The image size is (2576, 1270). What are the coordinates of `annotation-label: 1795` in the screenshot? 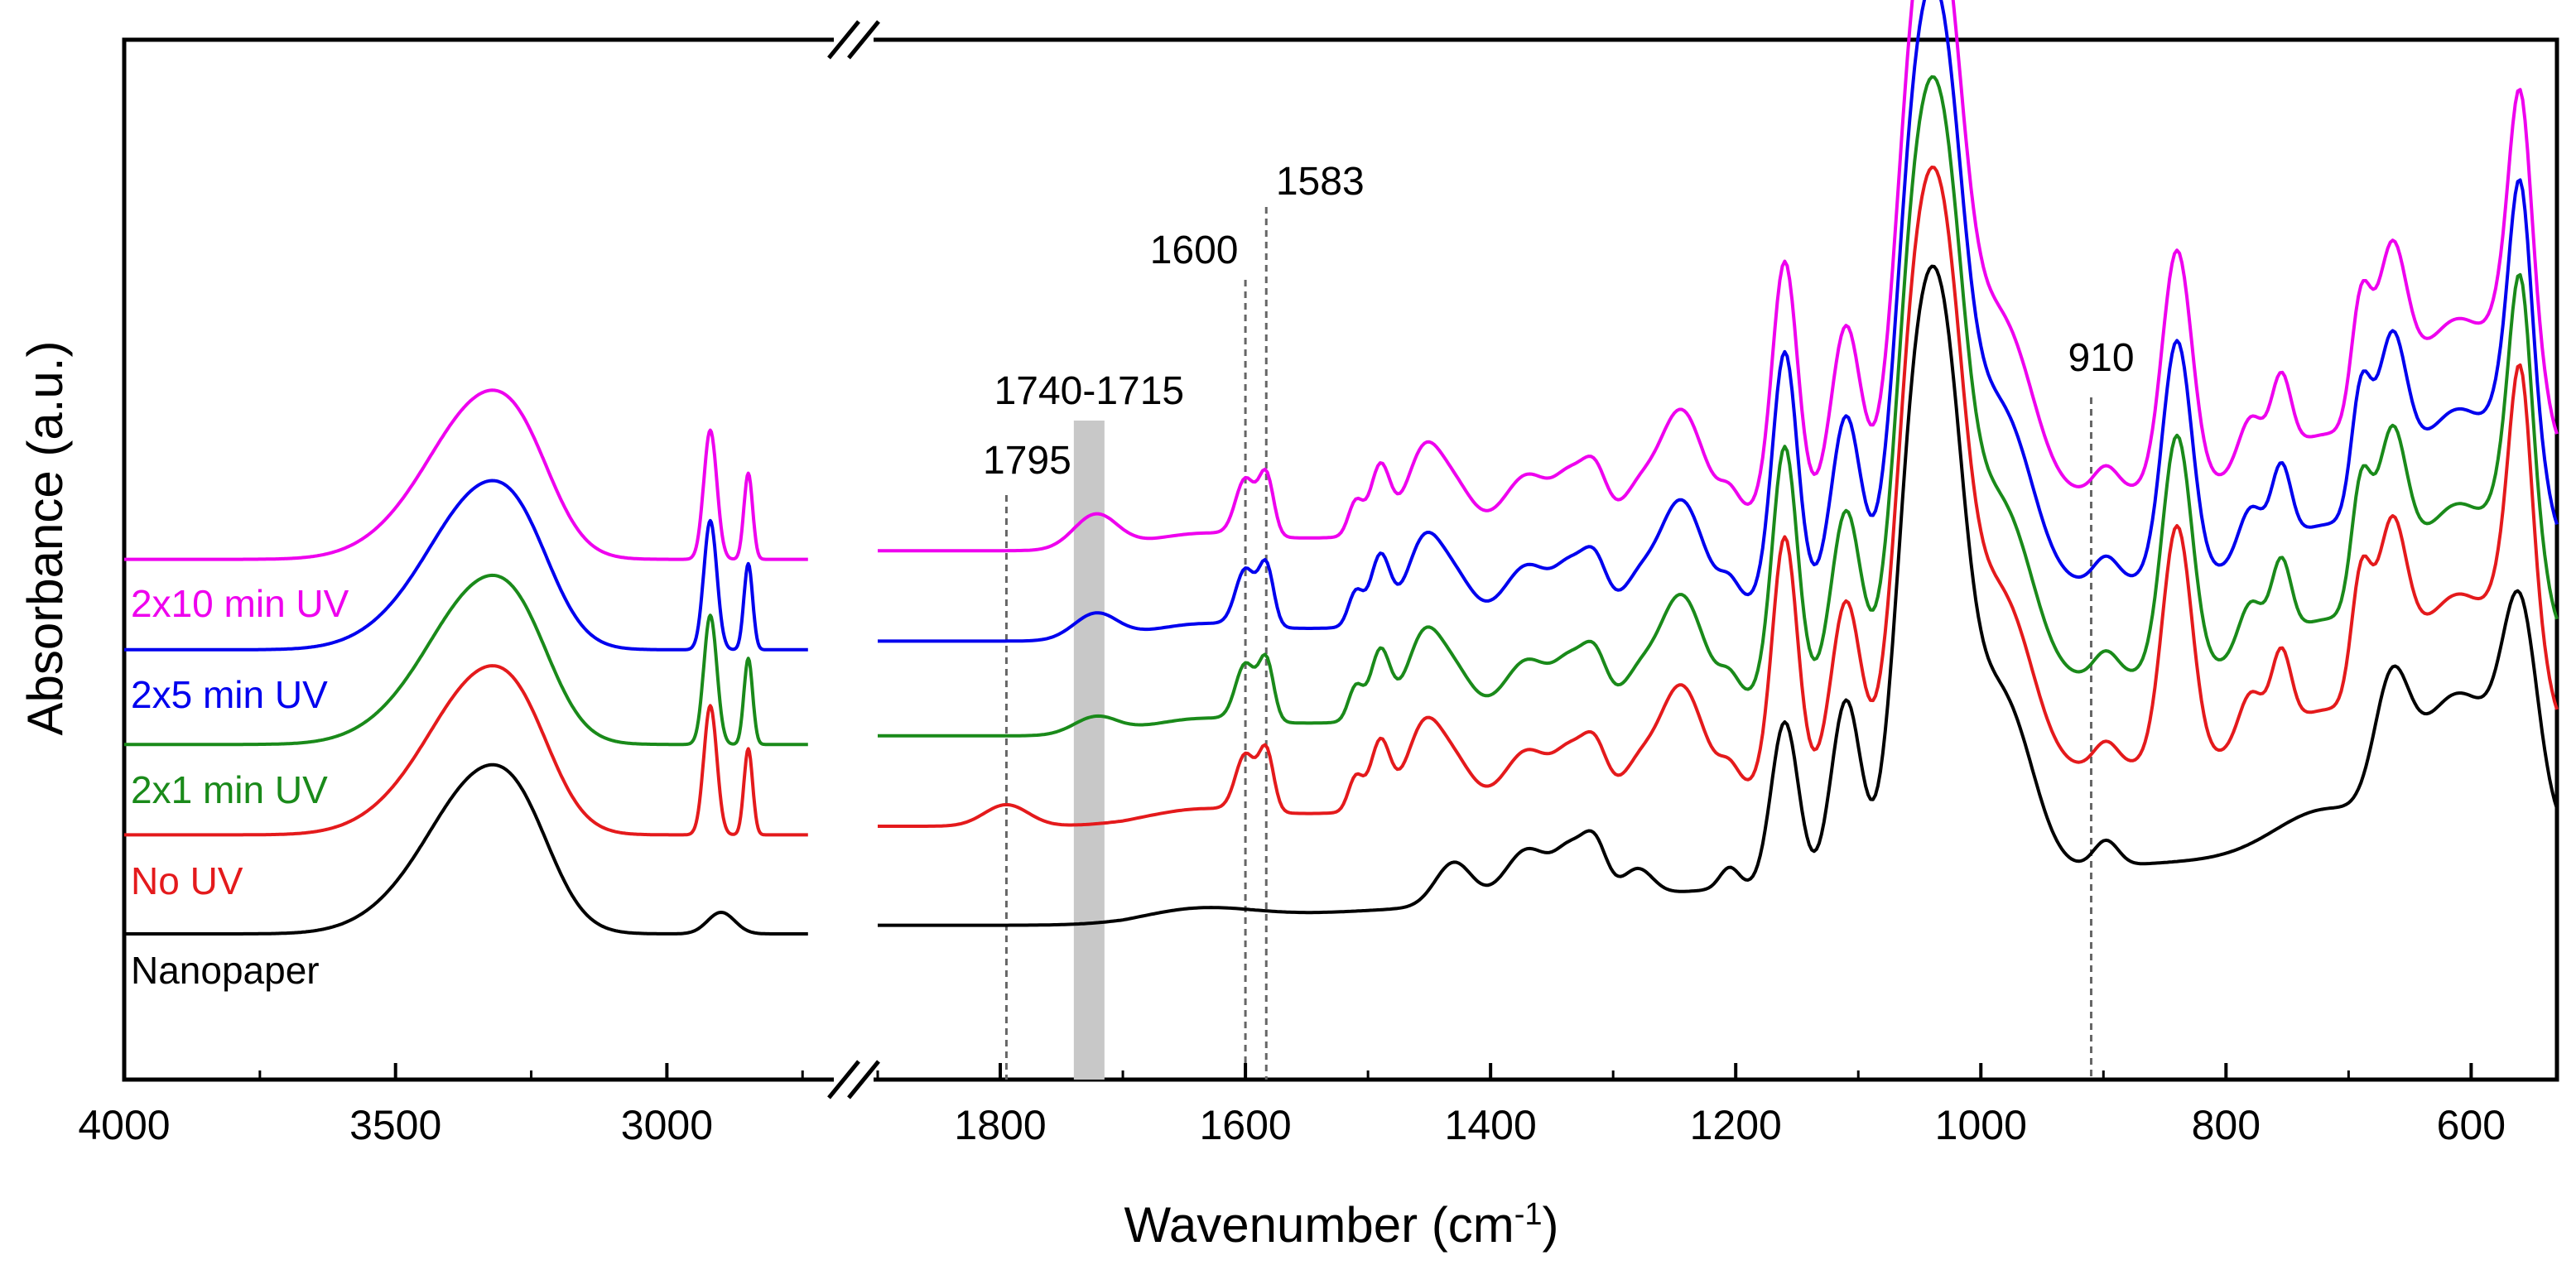 It's located at (1027, 461).